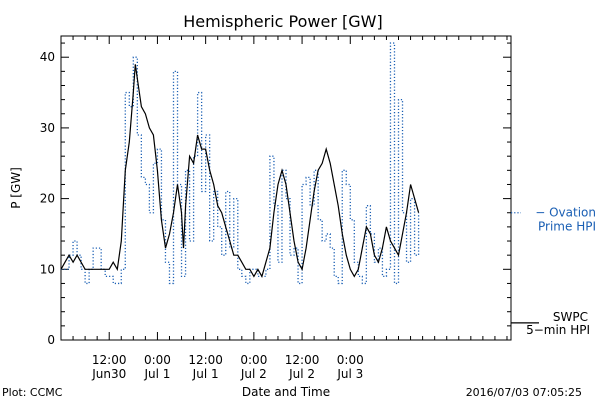  I want to click on x-tick-label-date: Jul 3, so click(349, 374).